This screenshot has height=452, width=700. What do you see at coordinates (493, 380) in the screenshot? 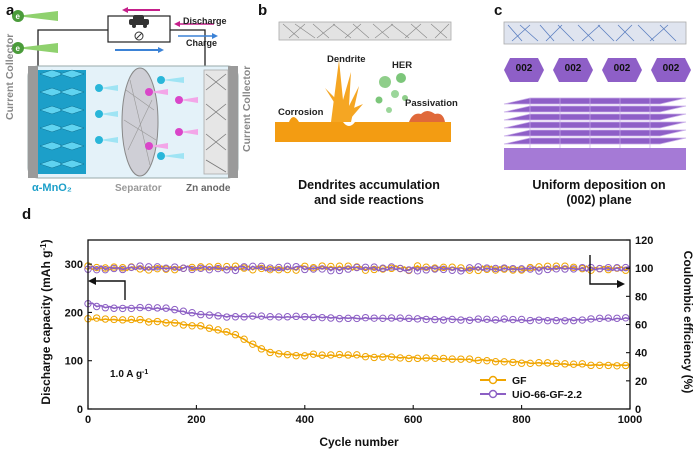
I see `legend-marker` at bounding box center [493, 380].